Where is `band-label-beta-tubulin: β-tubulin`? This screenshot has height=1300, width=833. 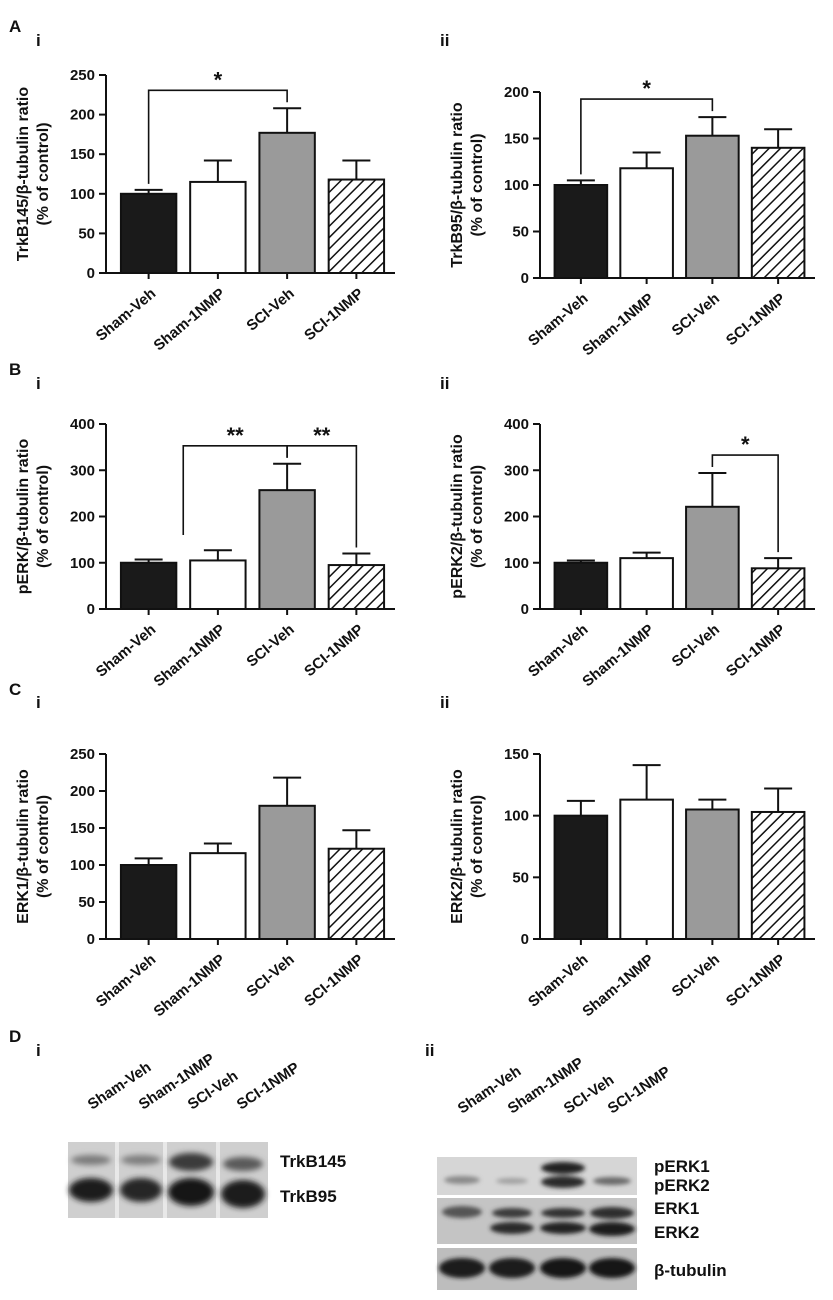 band-label-beta-tubulin: β-tubulin is located at coordinates (690, 1270).